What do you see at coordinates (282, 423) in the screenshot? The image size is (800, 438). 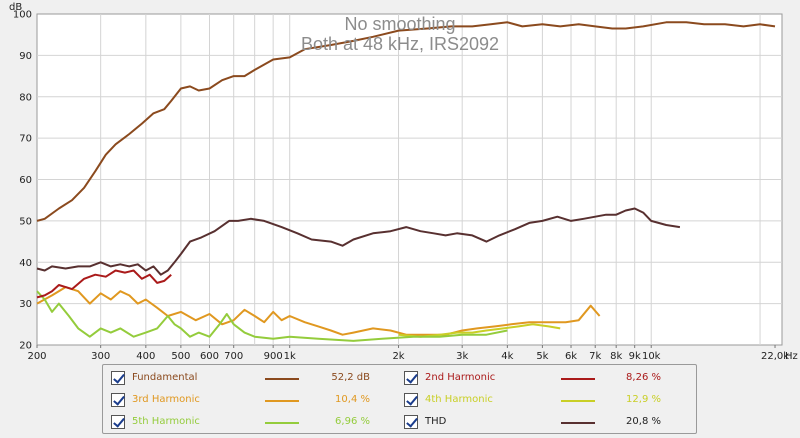 I see `5th-harmonic-swatch` at bounding box center [282, 423].